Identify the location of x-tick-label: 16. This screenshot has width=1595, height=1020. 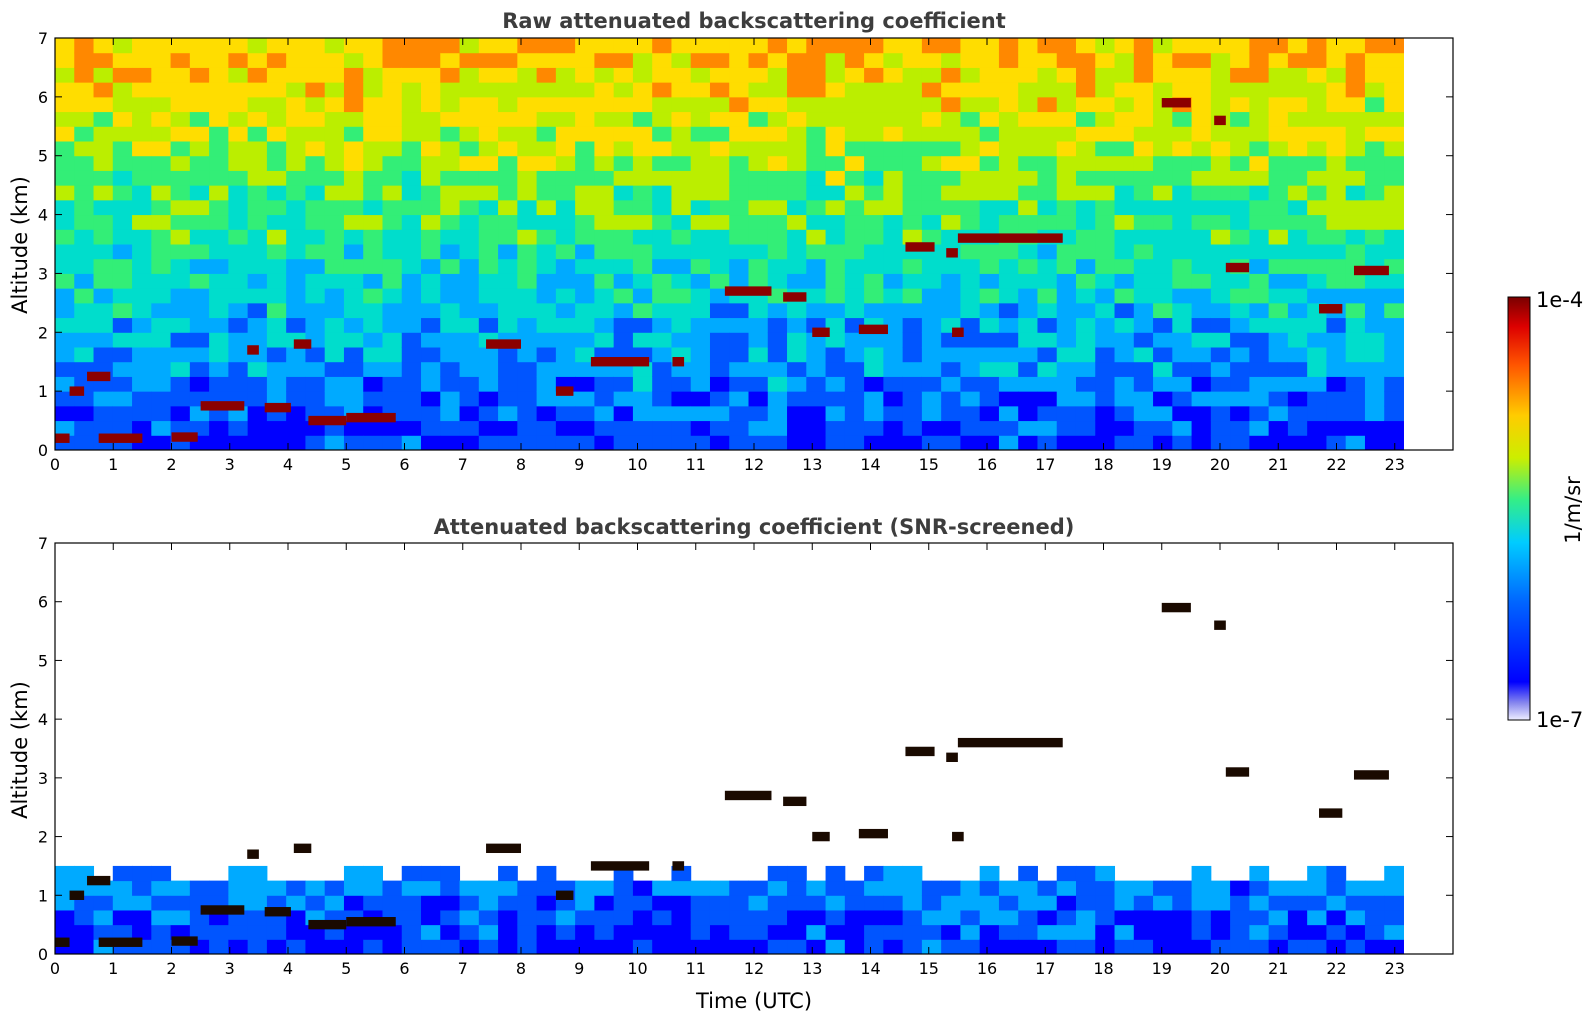
(987, 464).